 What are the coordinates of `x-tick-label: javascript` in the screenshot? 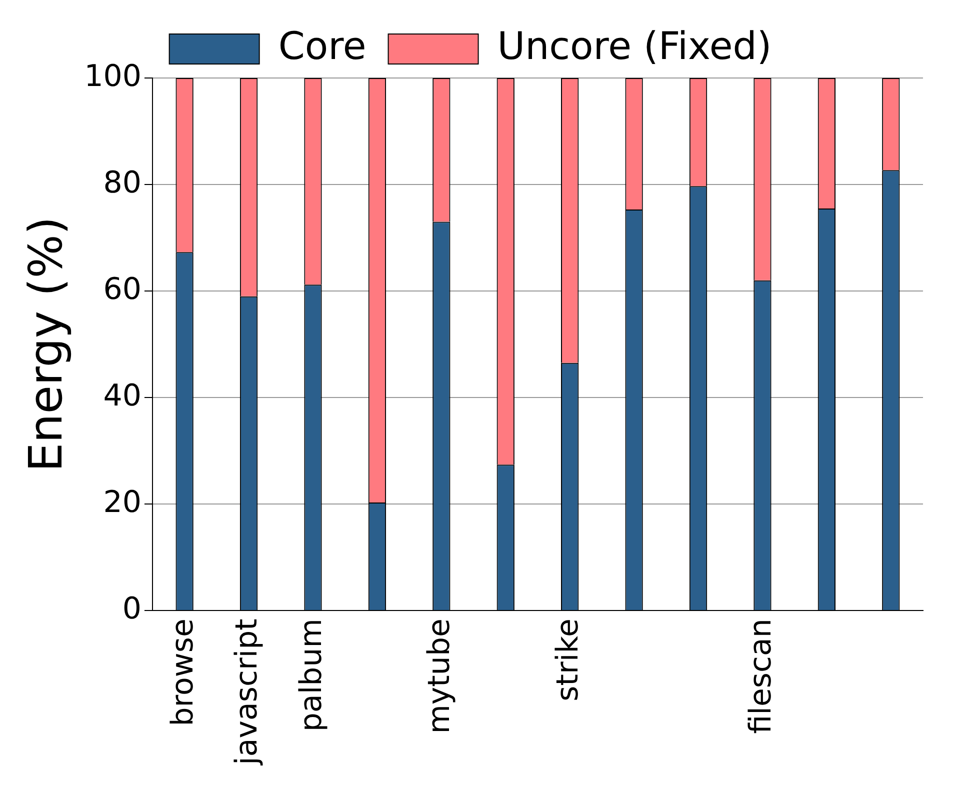 It's located at (247, 692).